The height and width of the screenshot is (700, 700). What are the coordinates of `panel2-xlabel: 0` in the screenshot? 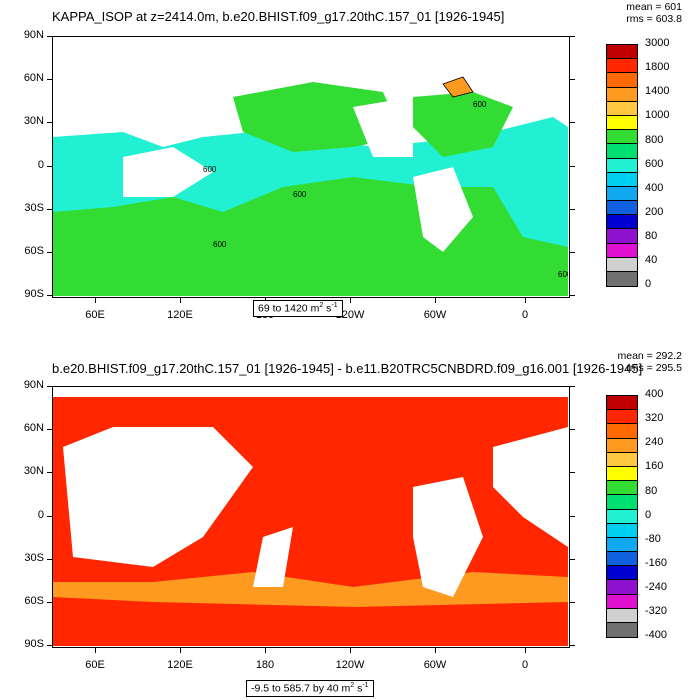 It's located at (525, 665).